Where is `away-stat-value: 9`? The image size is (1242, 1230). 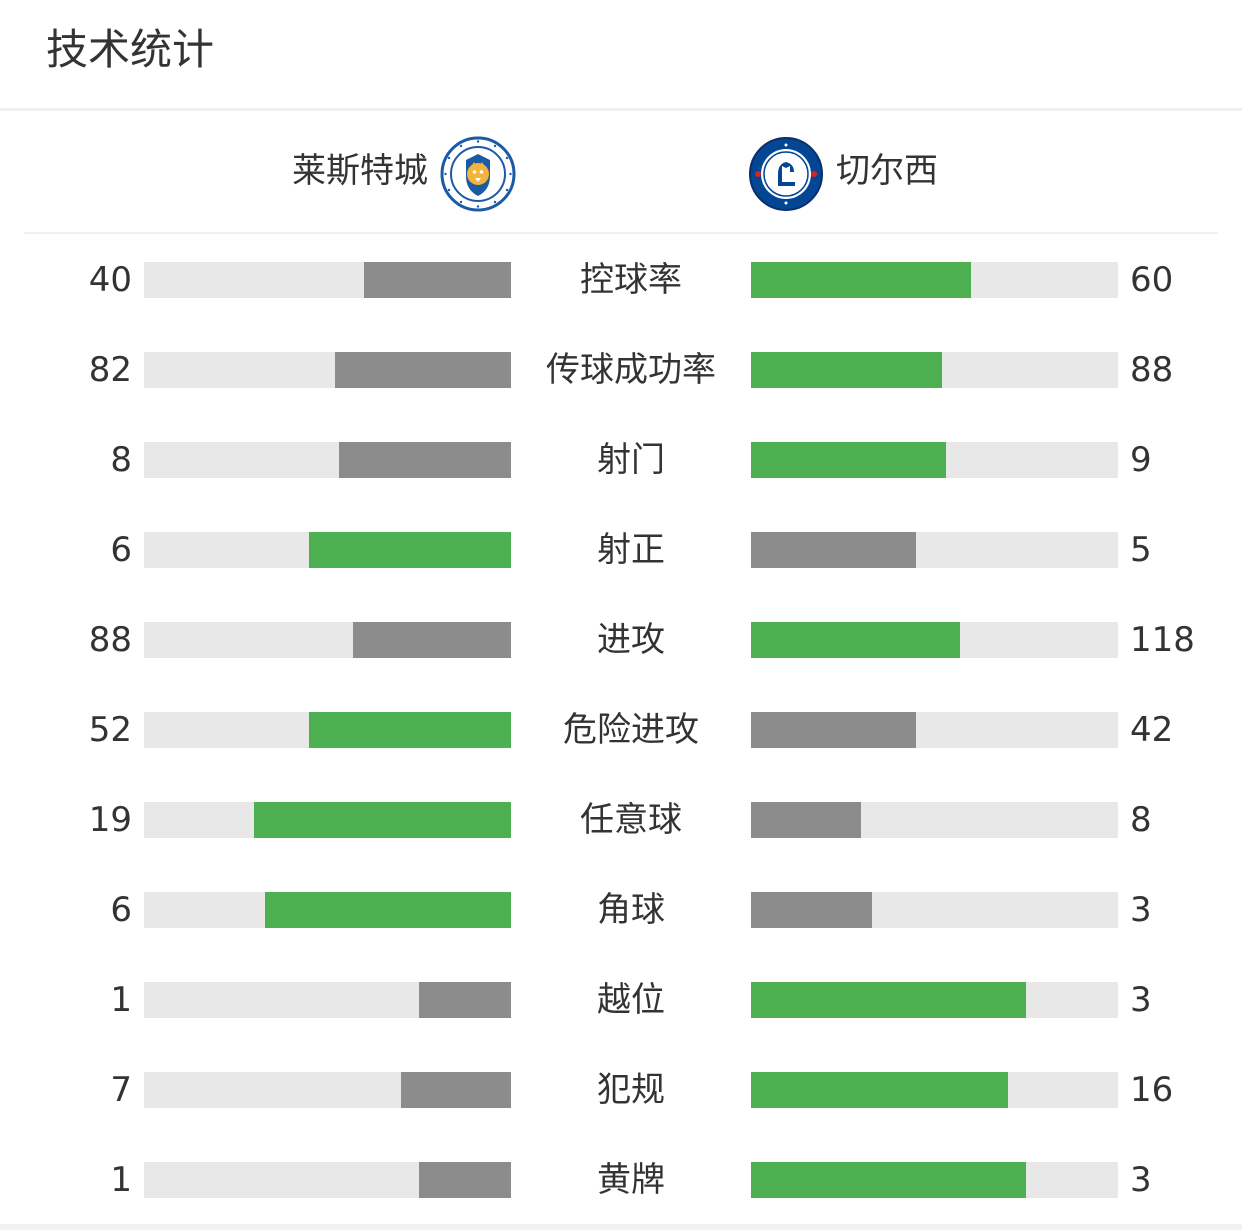 away-stat-value: 9 is located at coordinates (1141, 460).